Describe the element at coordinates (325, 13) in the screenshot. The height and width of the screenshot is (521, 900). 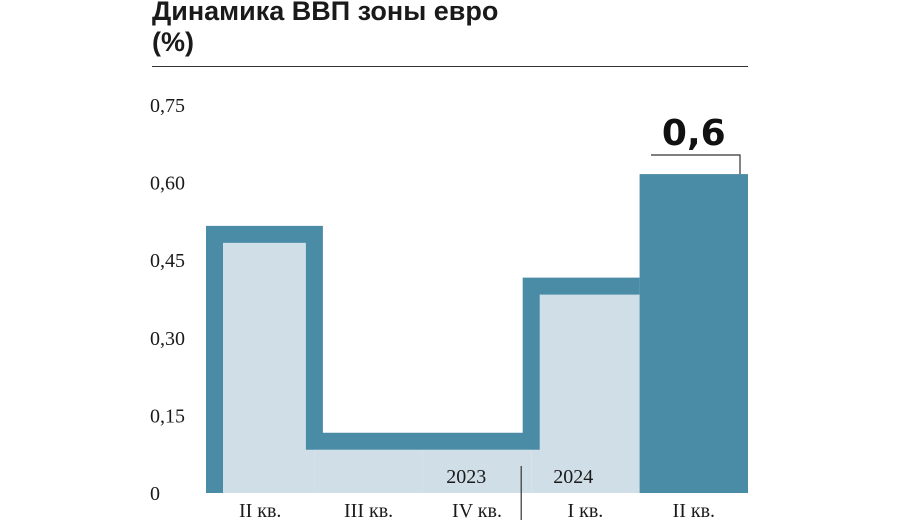
I see `chart-title: Динамика ВВП зоны евро` at that location.